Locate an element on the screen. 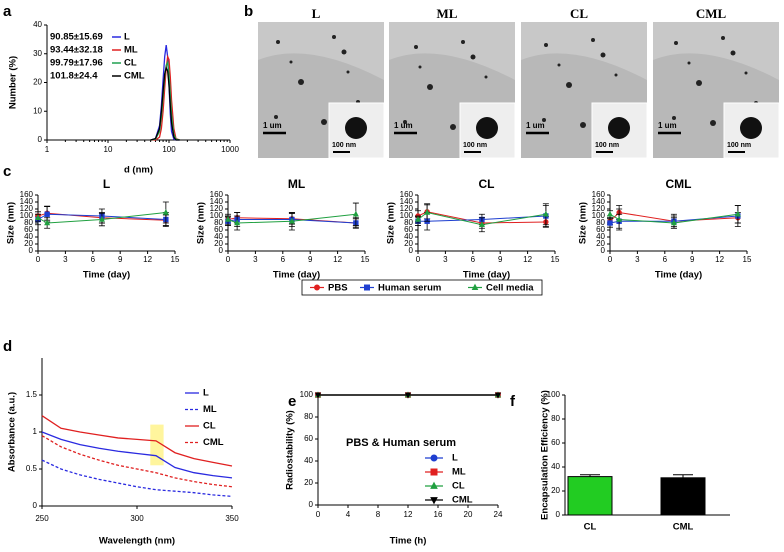  x-tick-label: 8 is located at coordinates (378, 514).